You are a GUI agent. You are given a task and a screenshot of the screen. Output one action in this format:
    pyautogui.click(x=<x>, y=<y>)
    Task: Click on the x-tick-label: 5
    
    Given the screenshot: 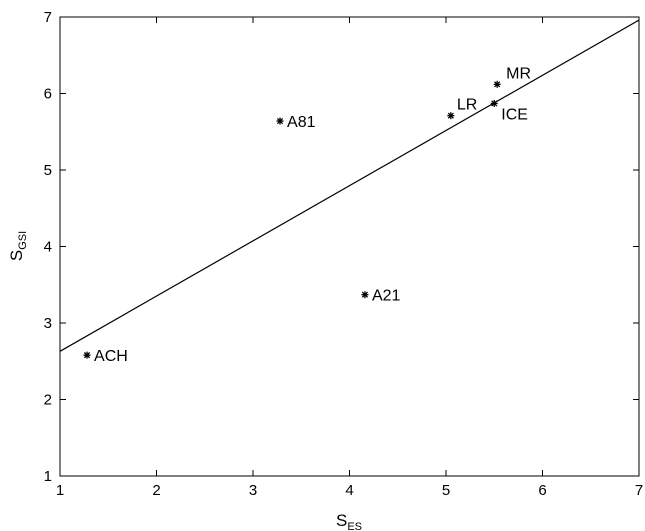 What is the action you would take?
    pyautogui.click(x=446, y=490)
    